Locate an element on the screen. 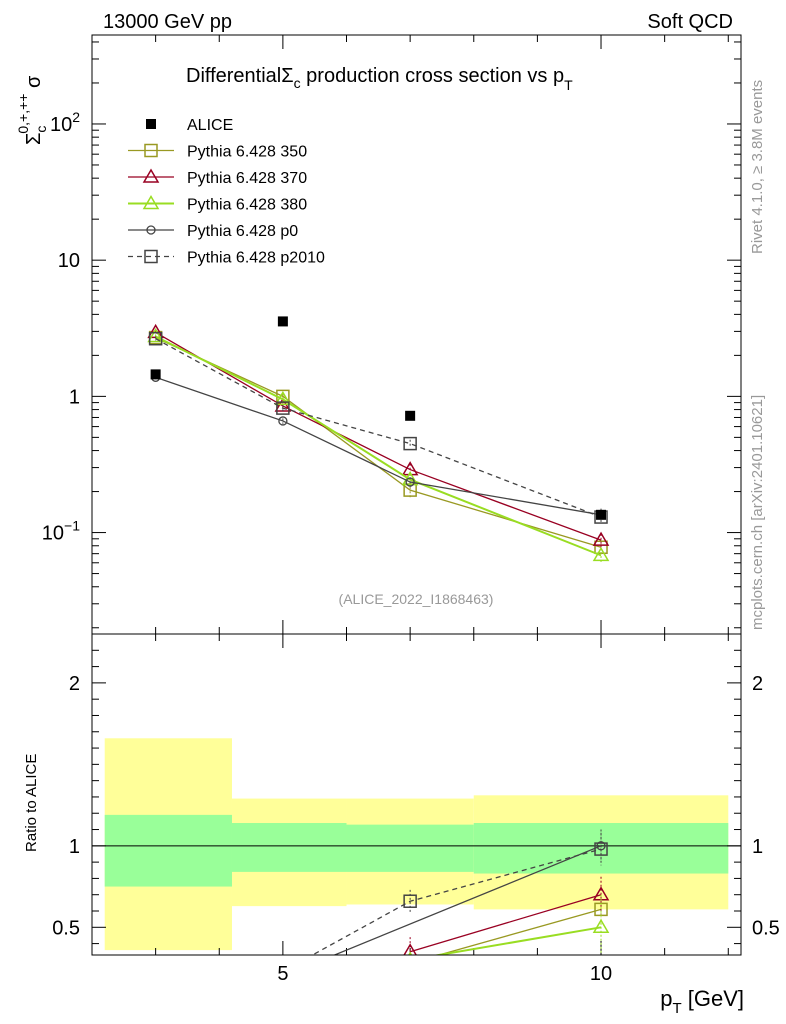 The image size is (786, 1024). legend-label: Pythia 6.428 p2010 is located at coordinates (256, 258).